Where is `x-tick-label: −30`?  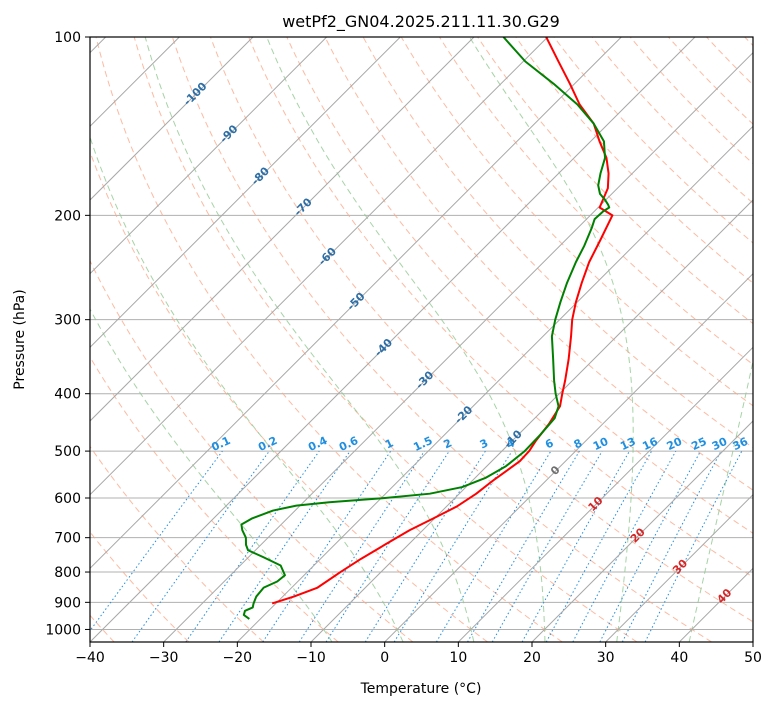
x-tick-label: −30 is located at coordinates (164, 658).